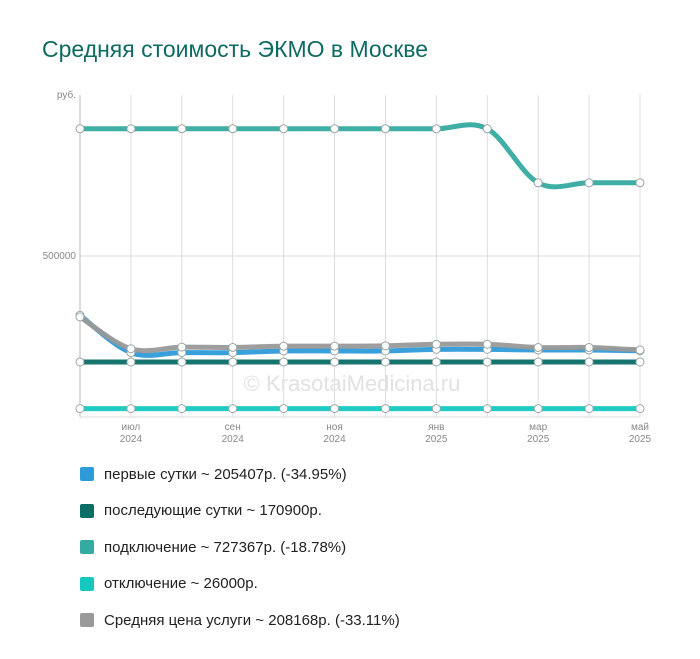 The height and width of the screenshot is (659, 700). I want to click on y-axis-unit-label: руб., so click(66, 95).